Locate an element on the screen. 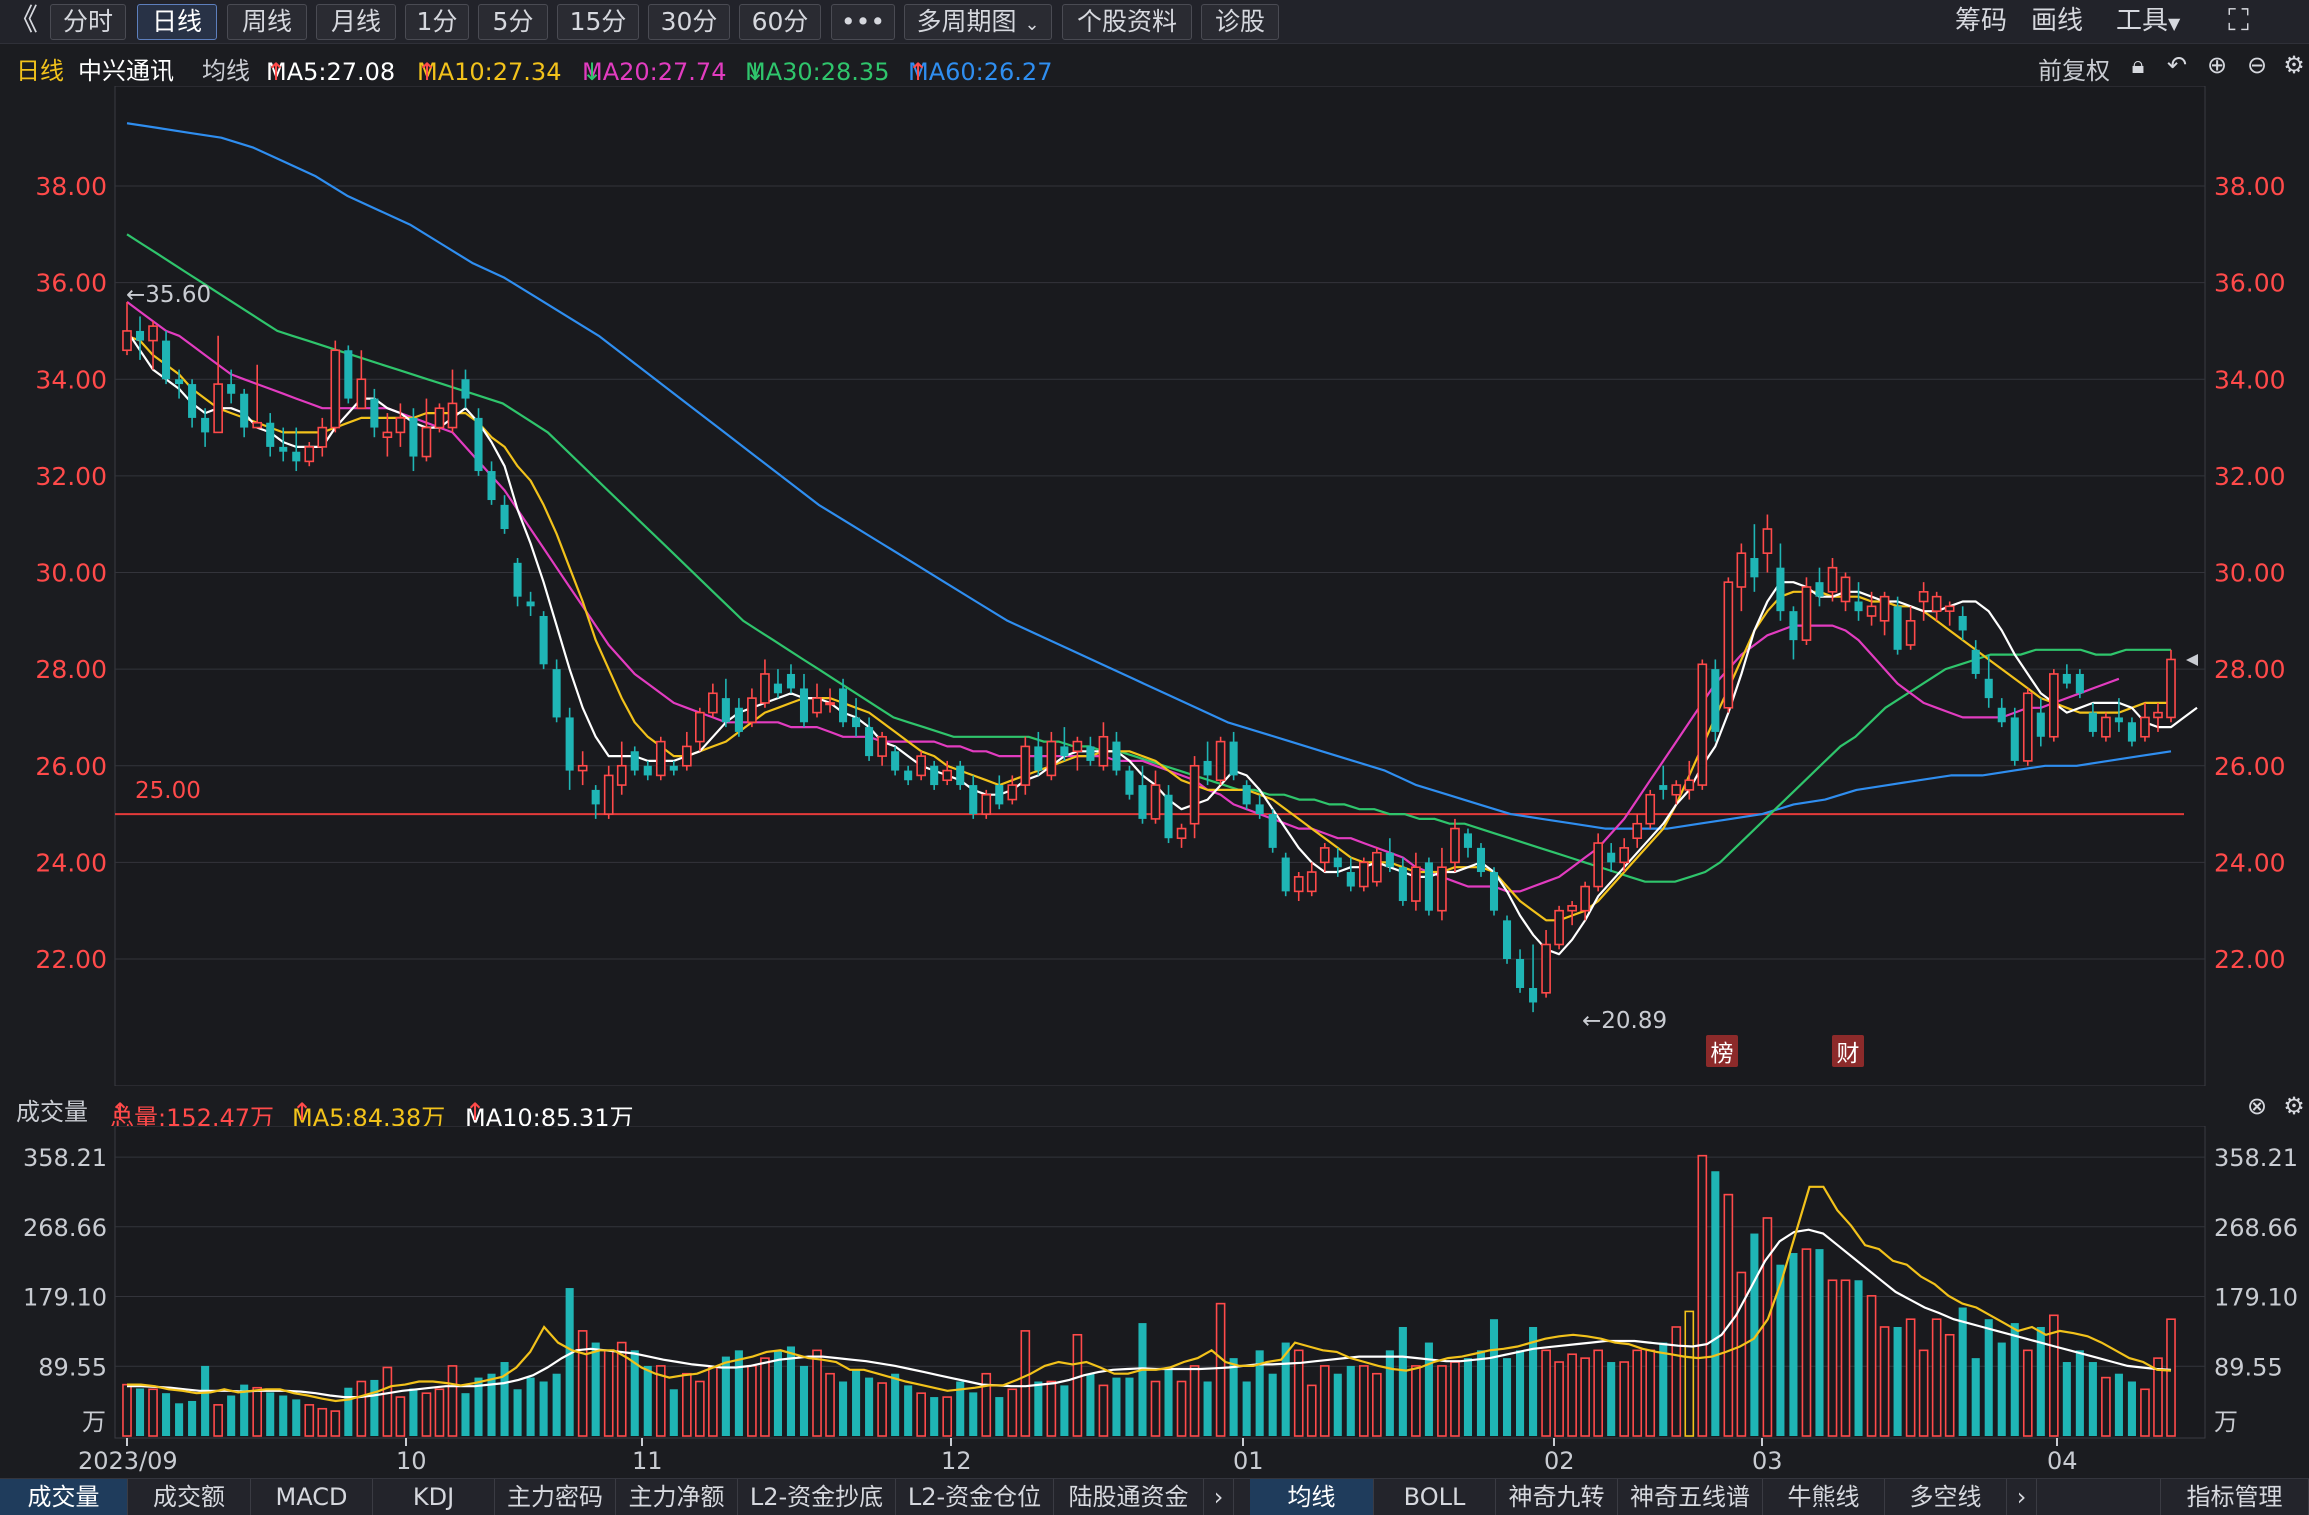  lock-icon: 🔒︎ is located at coordinates (2138, 65).